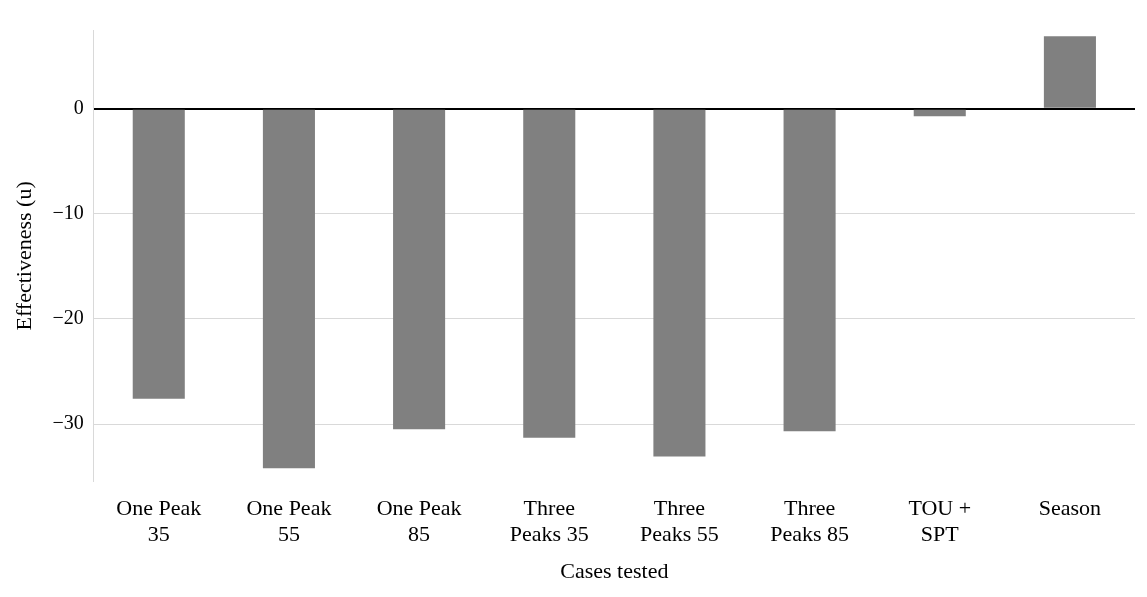 The height and width of the screenshot is (597, 1147). I want to click on y-tick-label: 0, so click(78, 107).